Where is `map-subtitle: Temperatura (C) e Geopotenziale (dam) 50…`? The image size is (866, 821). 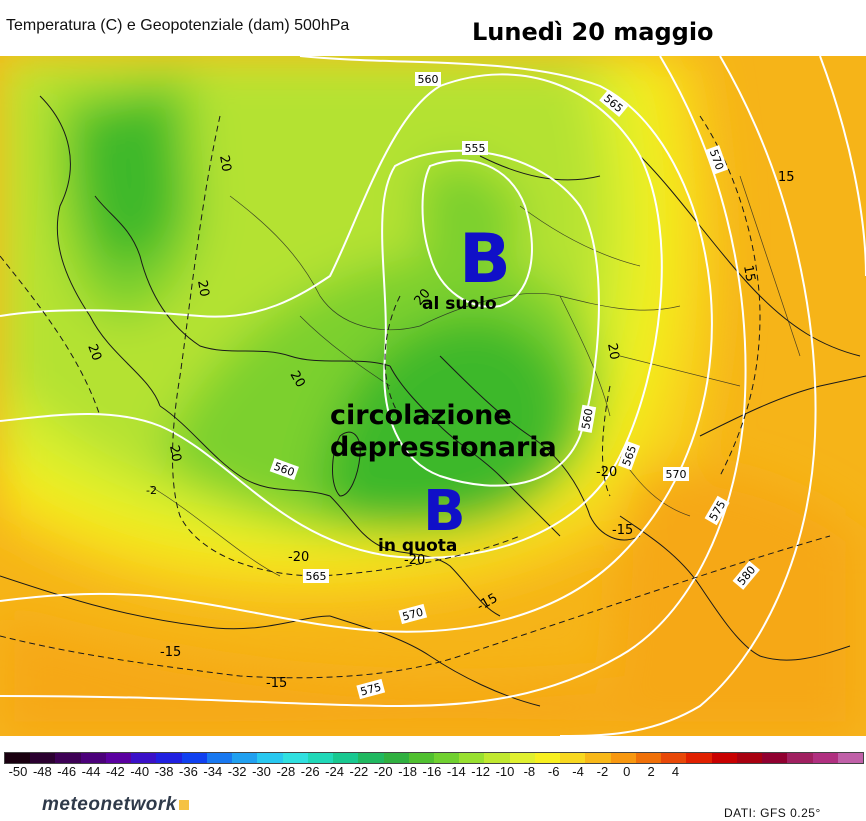 map-subtitle: Temperatura (C) e Geopotenziale (dam) 50… is located at coordinates (178, 25).